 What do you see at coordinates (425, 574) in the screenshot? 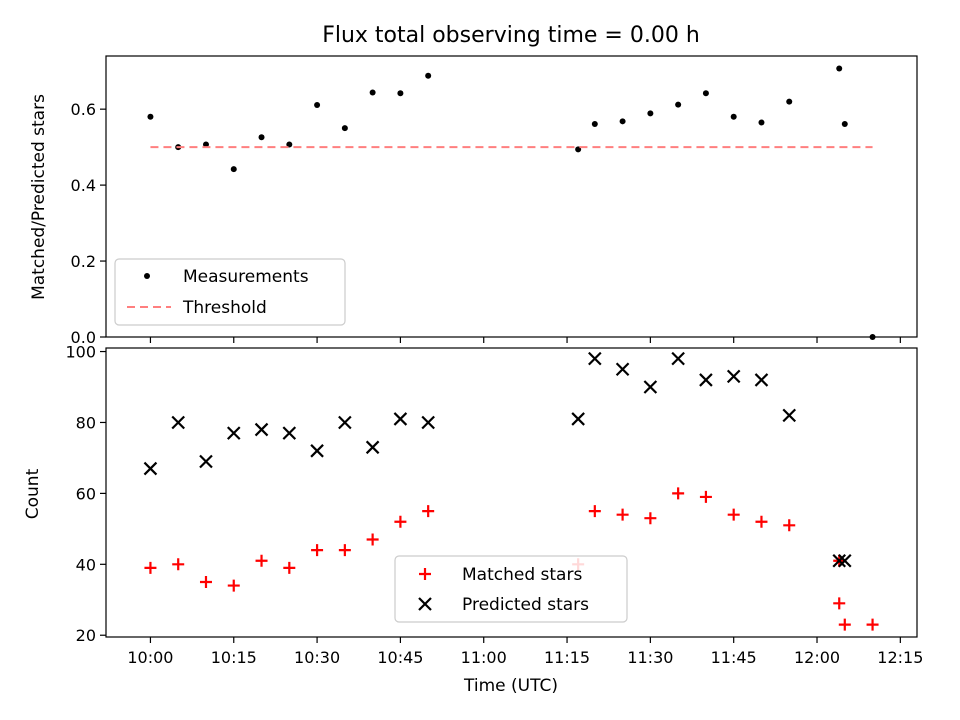
I see `legend-matched-marker` at bounding box center [425, 574].